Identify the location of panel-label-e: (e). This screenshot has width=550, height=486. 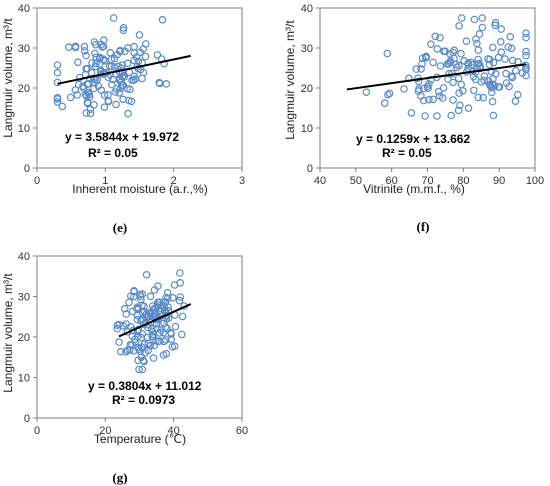
(120, 227).